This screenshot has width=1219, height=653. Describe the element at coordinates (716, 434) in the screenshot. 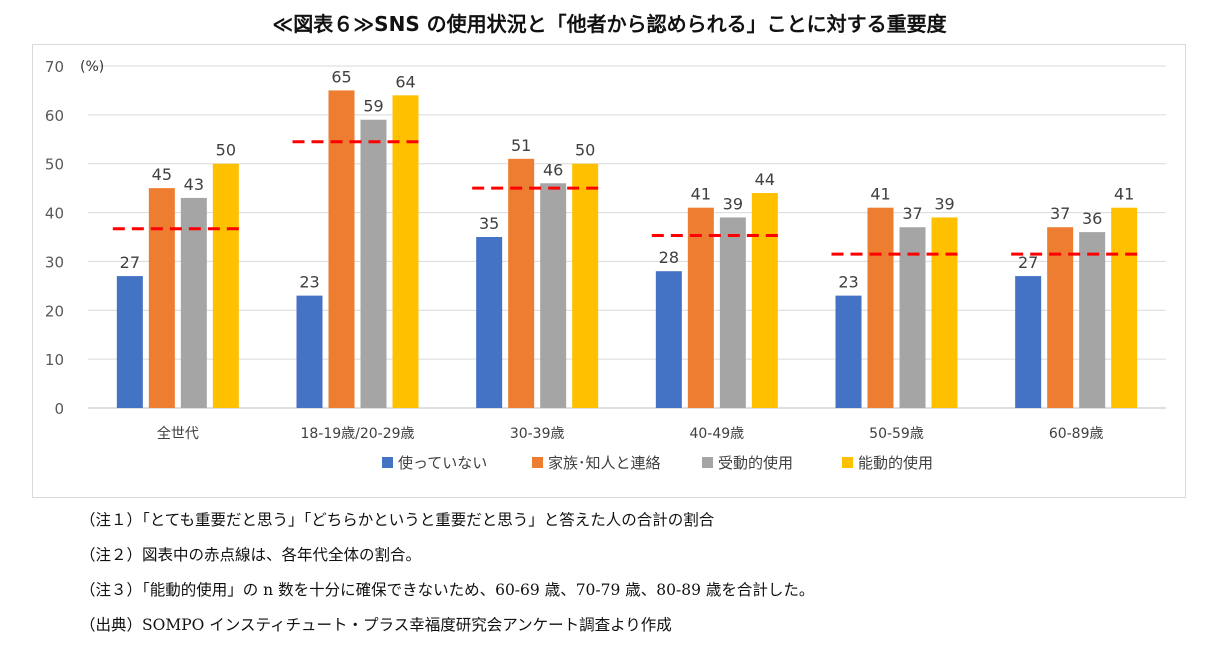

I see `category-label: 40-49歳` at that location.